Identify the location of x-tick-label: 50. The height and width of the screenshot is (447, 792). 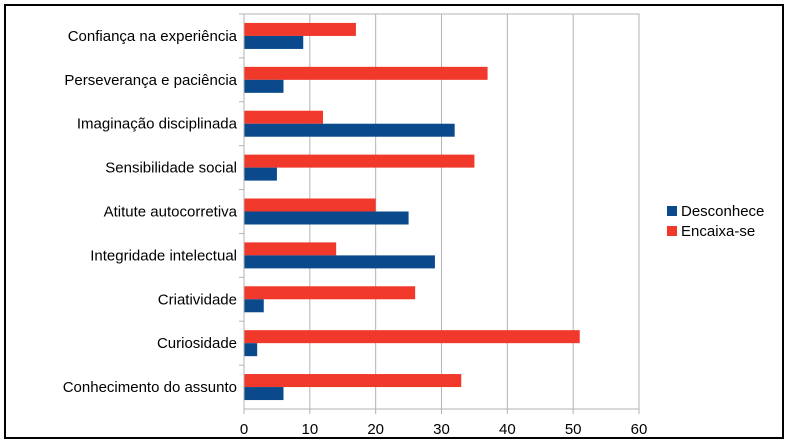
(573, 429).